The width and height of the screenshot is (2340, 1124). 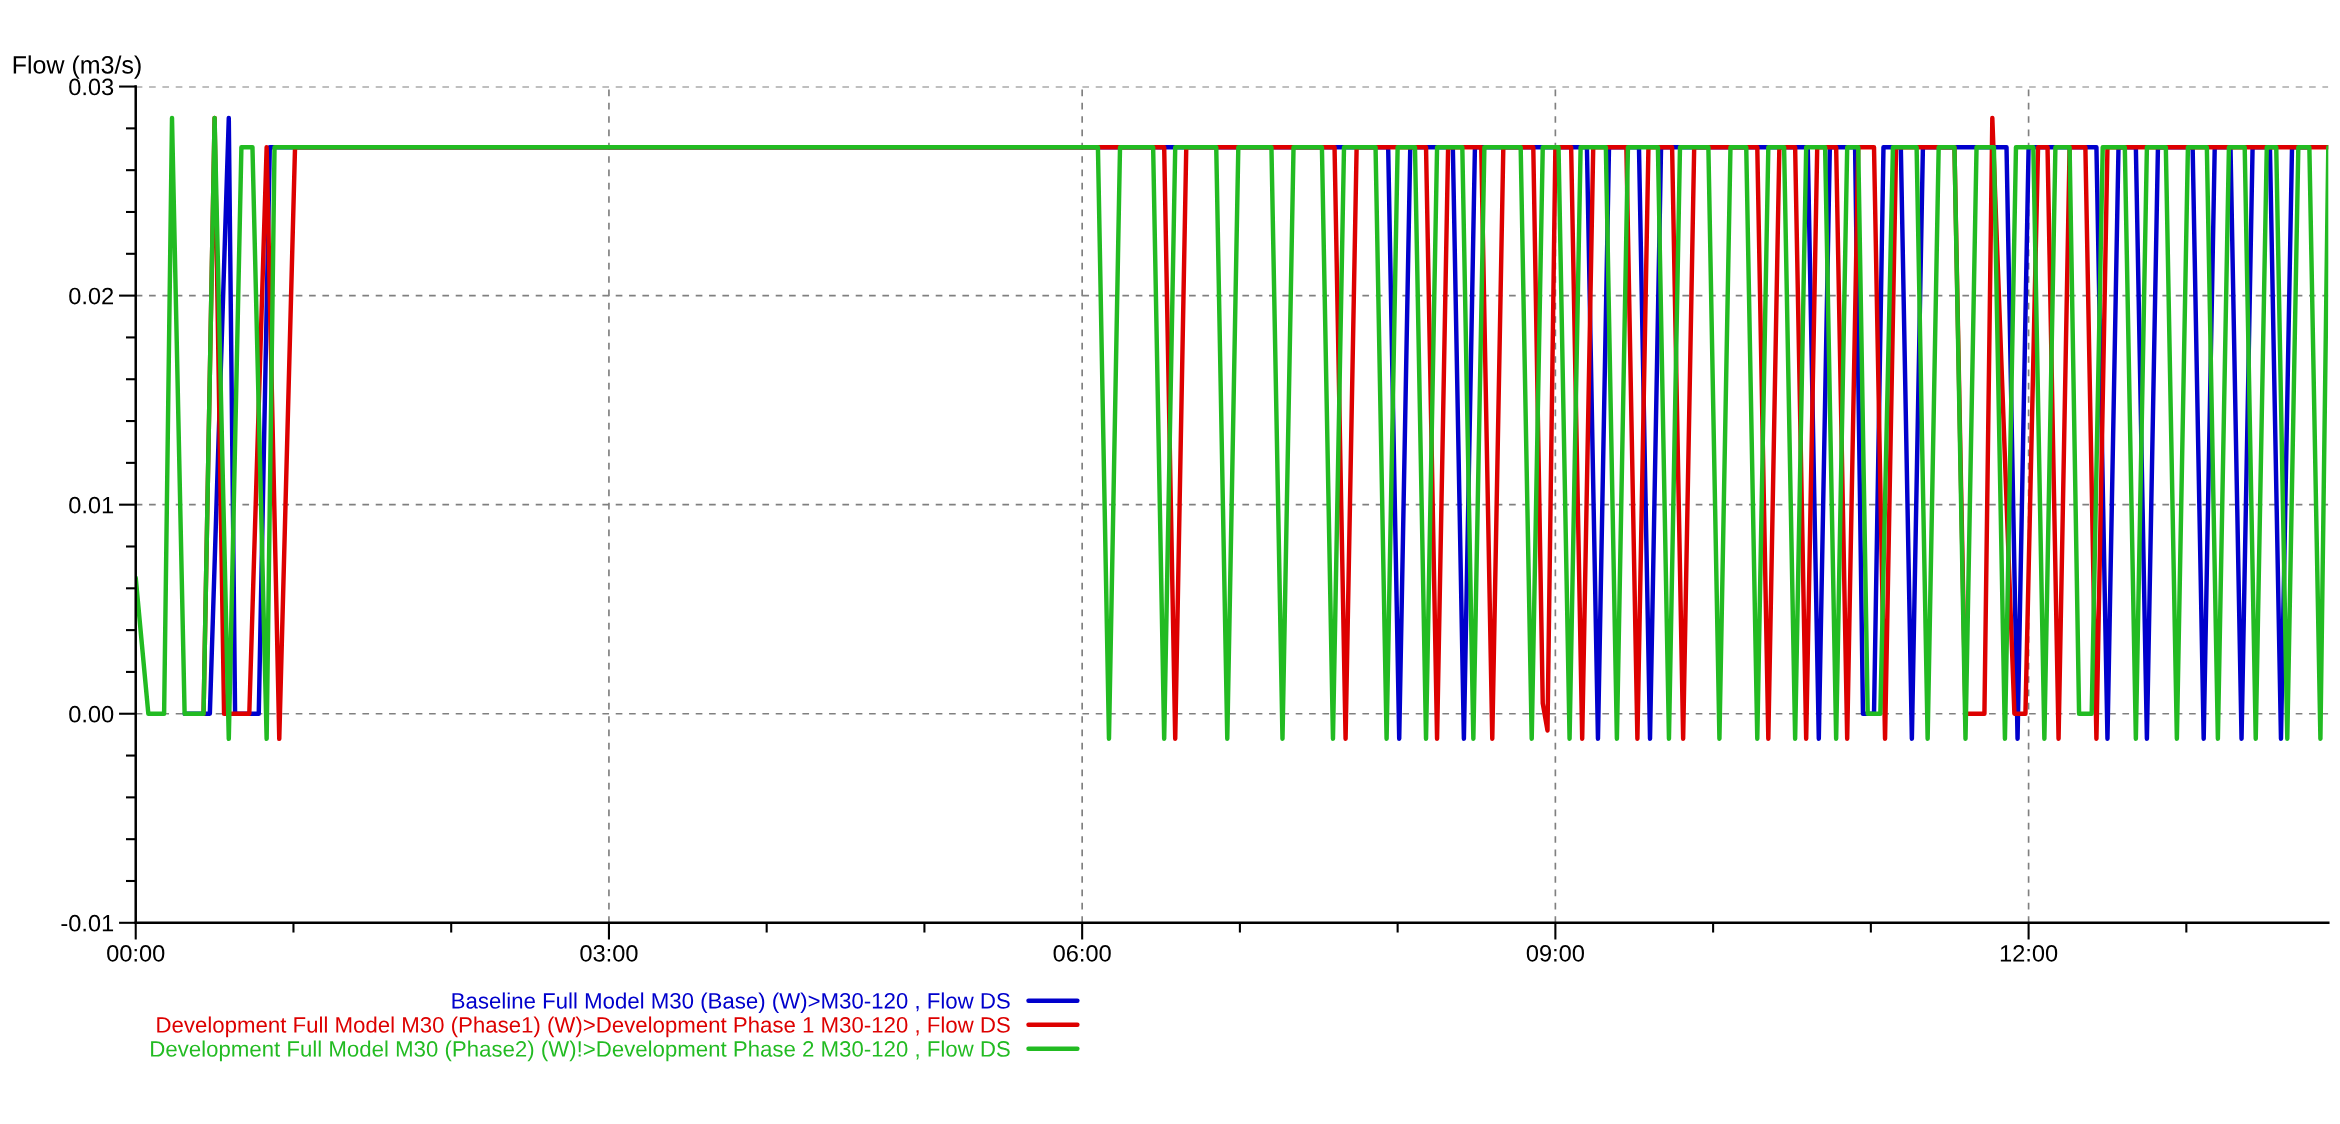 I want to click on y-tick-label: 0.01, so click(x=91, y=505).